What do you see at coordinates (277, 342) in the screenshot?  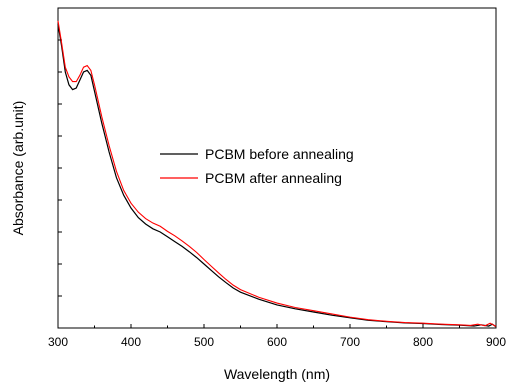 I see `x-tick-label: 600` at bounding box center [277, 342].